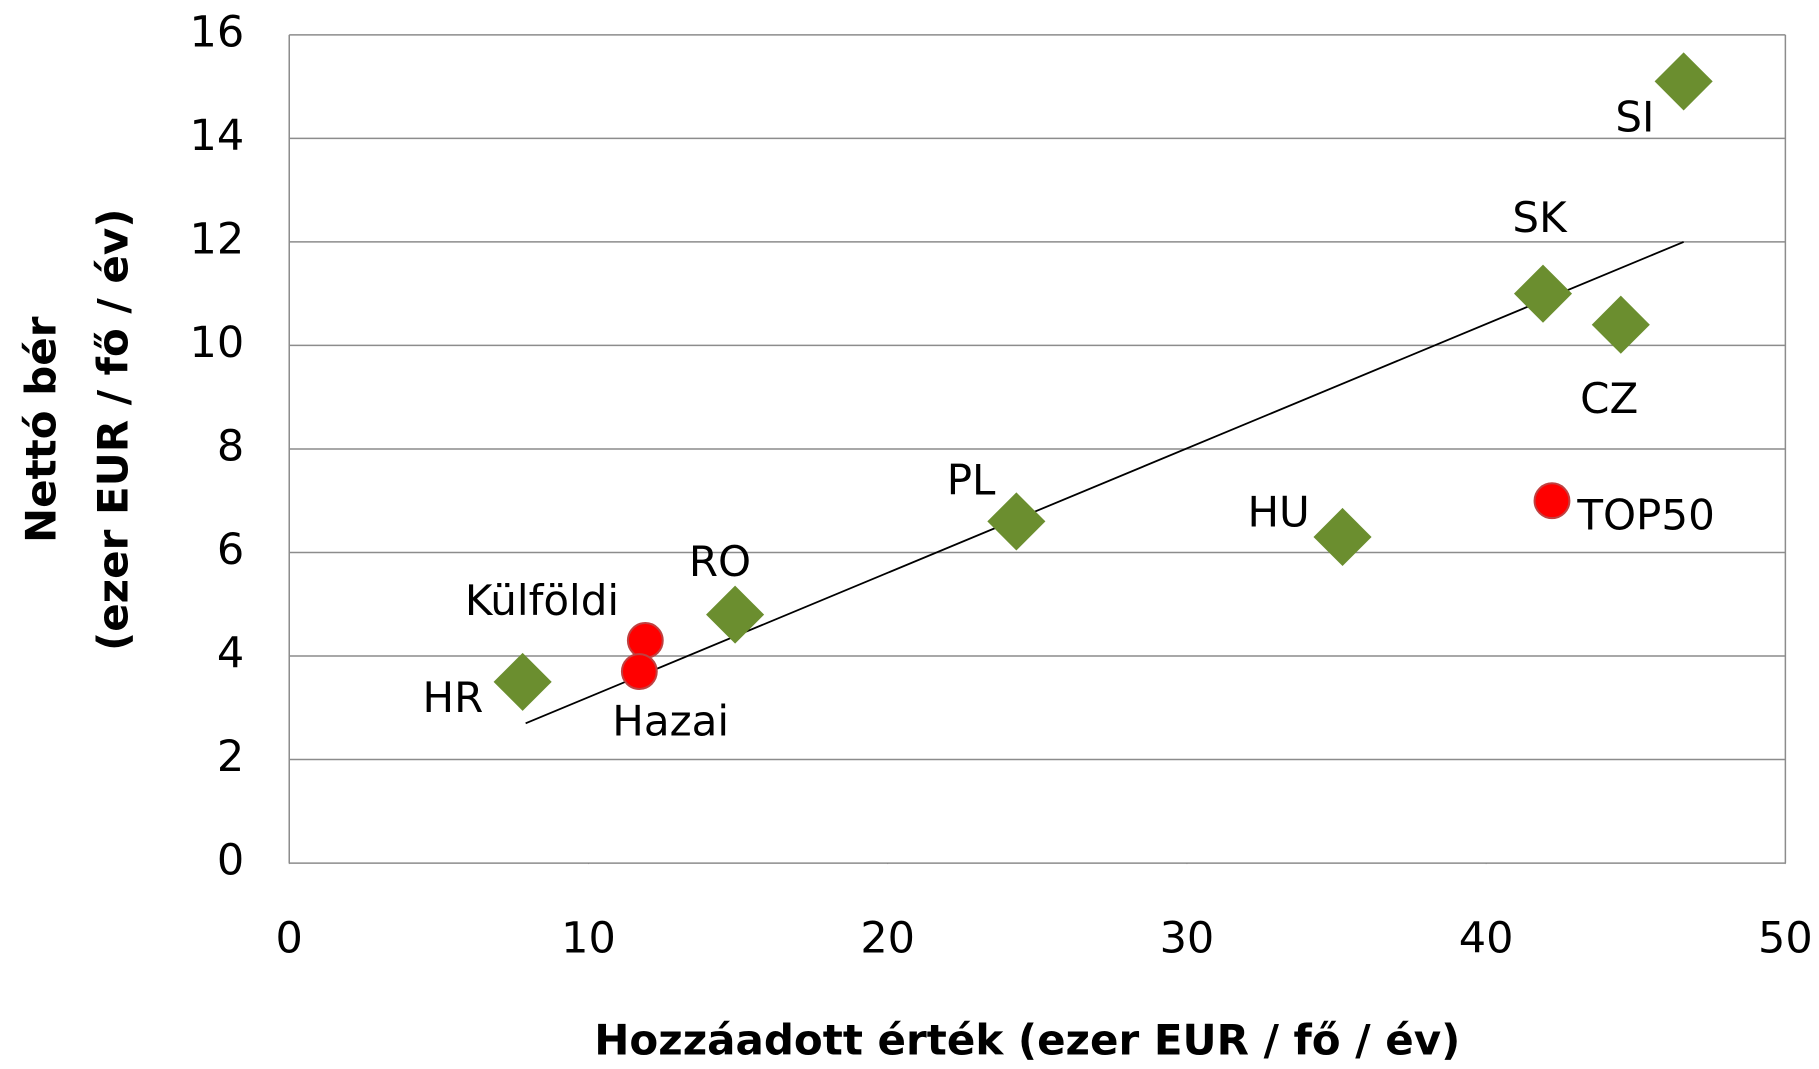  I want to click on y-tick-label: 6, so click(230, 550).